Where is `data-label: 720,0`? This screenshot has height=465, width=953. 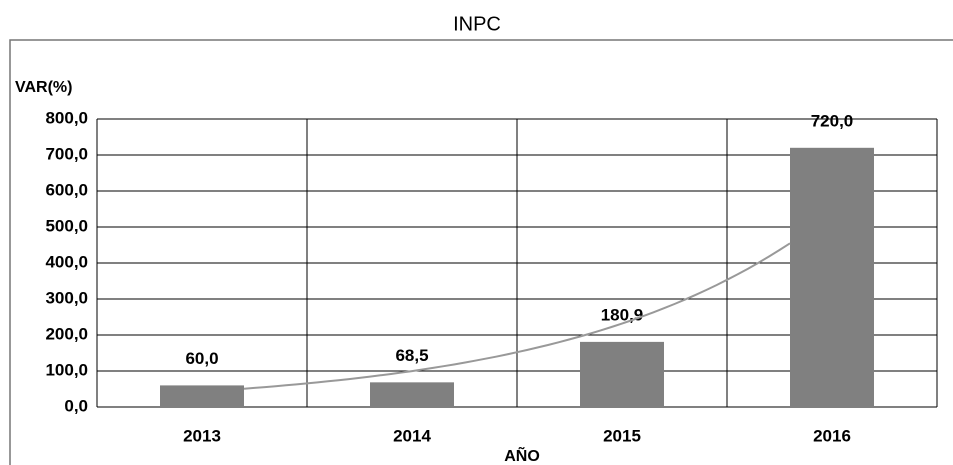 data-label: 720,0 is located at coordinates (832, 120).